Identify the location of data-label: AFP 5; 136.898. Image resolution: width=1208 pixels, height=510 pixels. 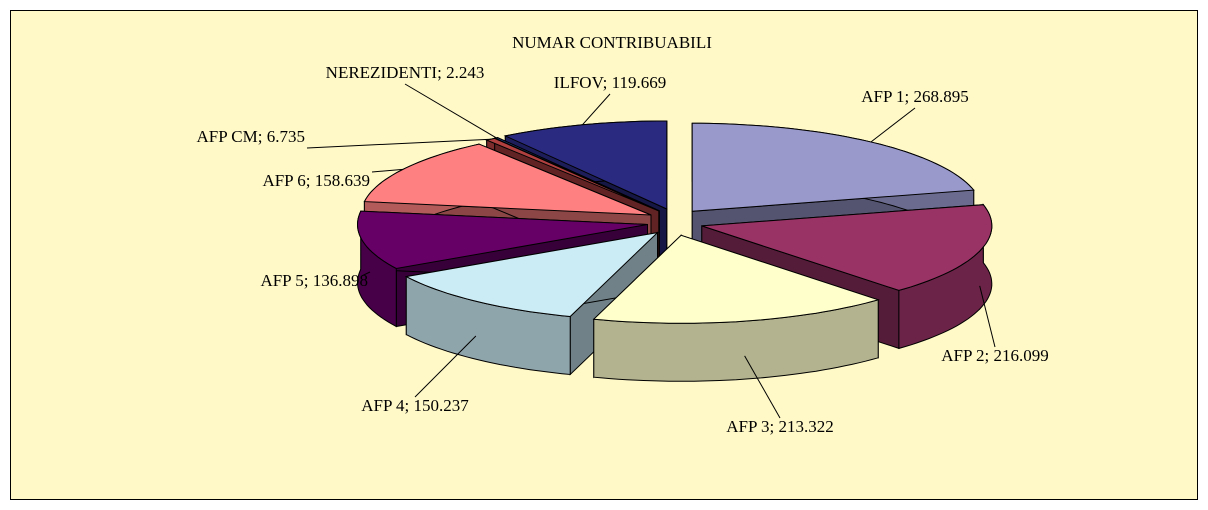
(314, 280).